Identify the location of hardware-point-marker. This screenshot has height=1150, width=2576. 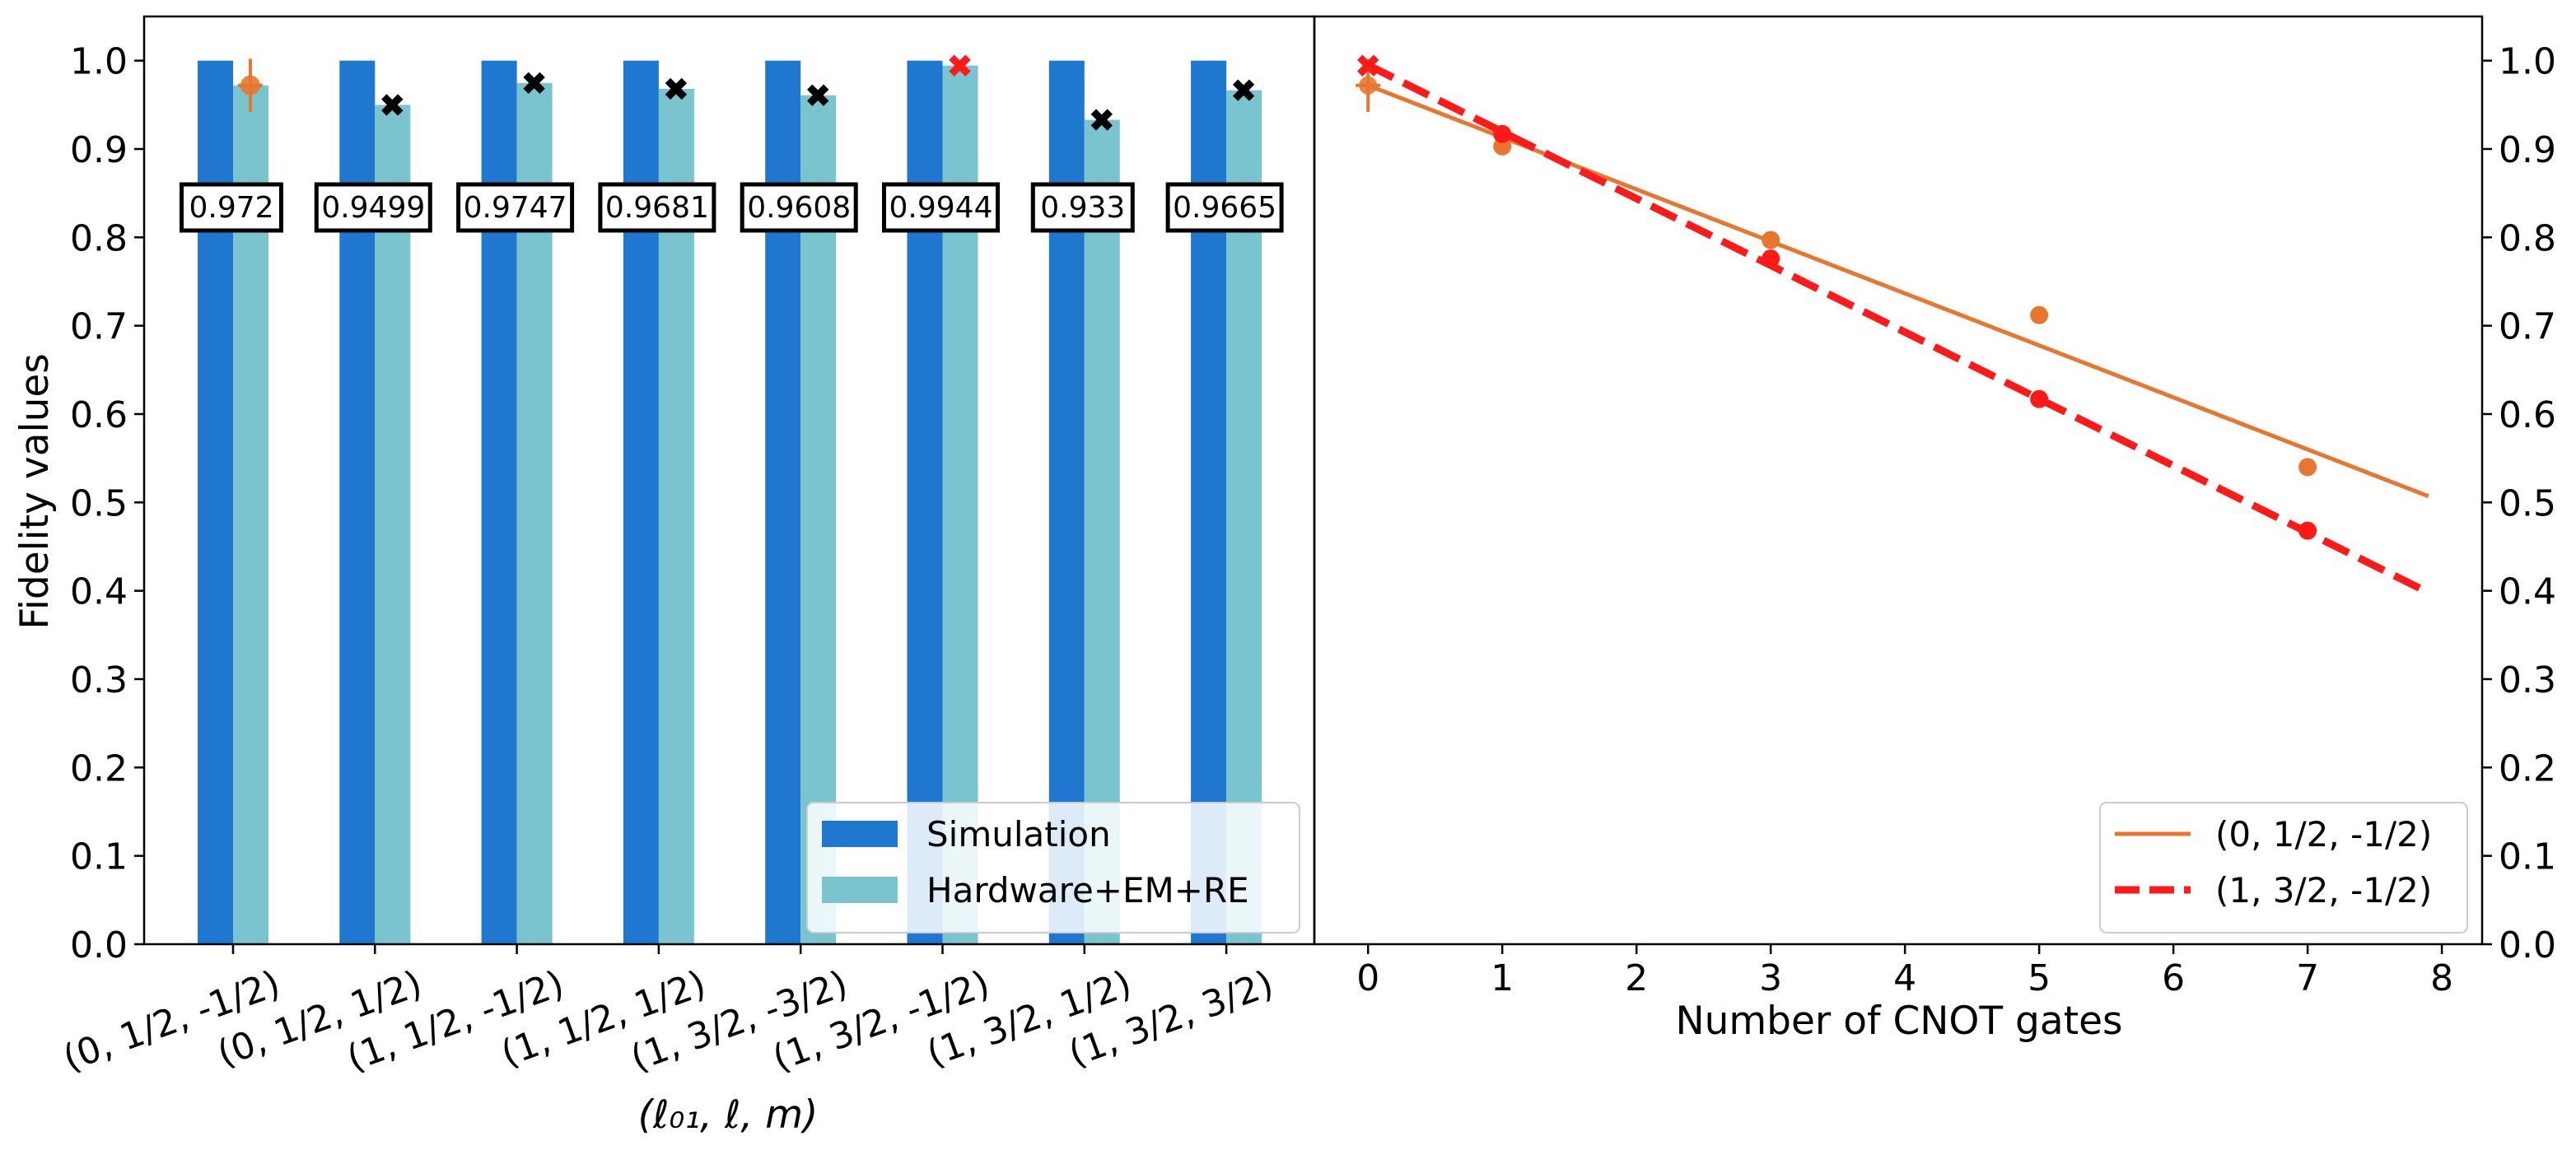
(250, 85).